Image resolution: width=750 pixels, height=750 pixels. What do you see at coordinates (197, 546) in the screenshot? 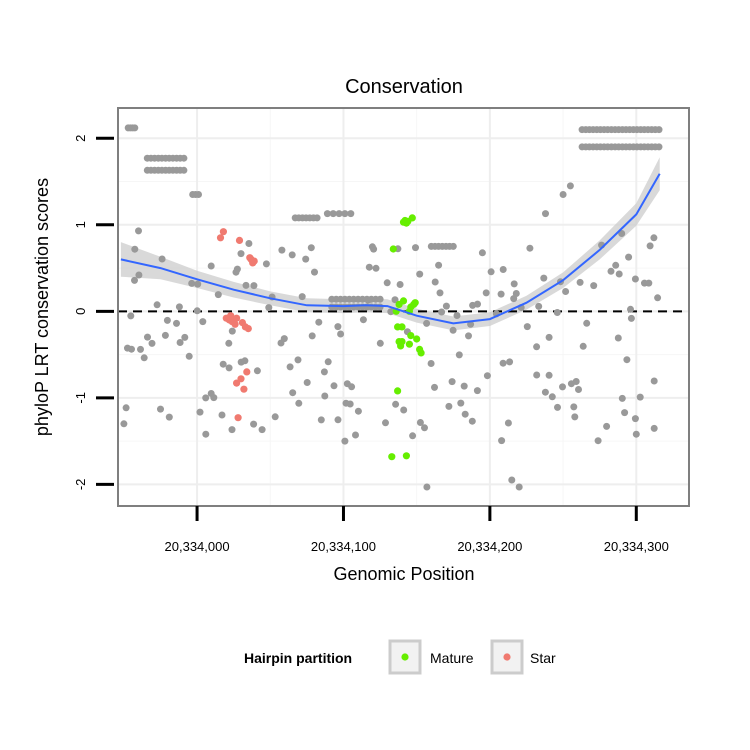
I see `x-tick-label: 20,334,000` at bounding box center [197, 546].